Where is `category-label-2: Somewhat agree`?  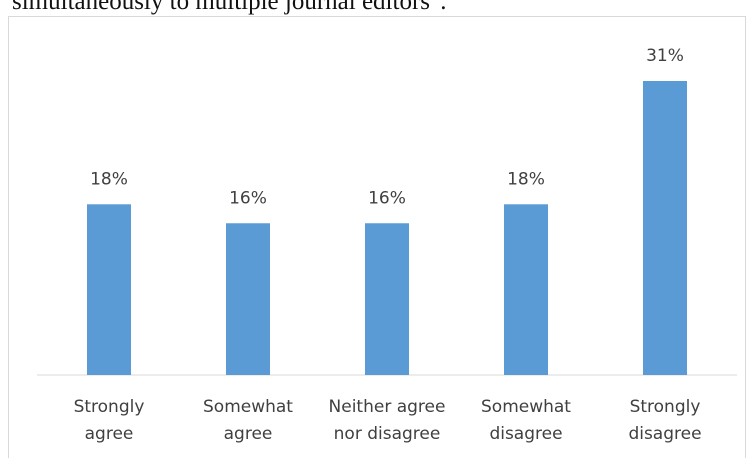
category-label-2: Somewhat agree is located at coordinates (248, 420).